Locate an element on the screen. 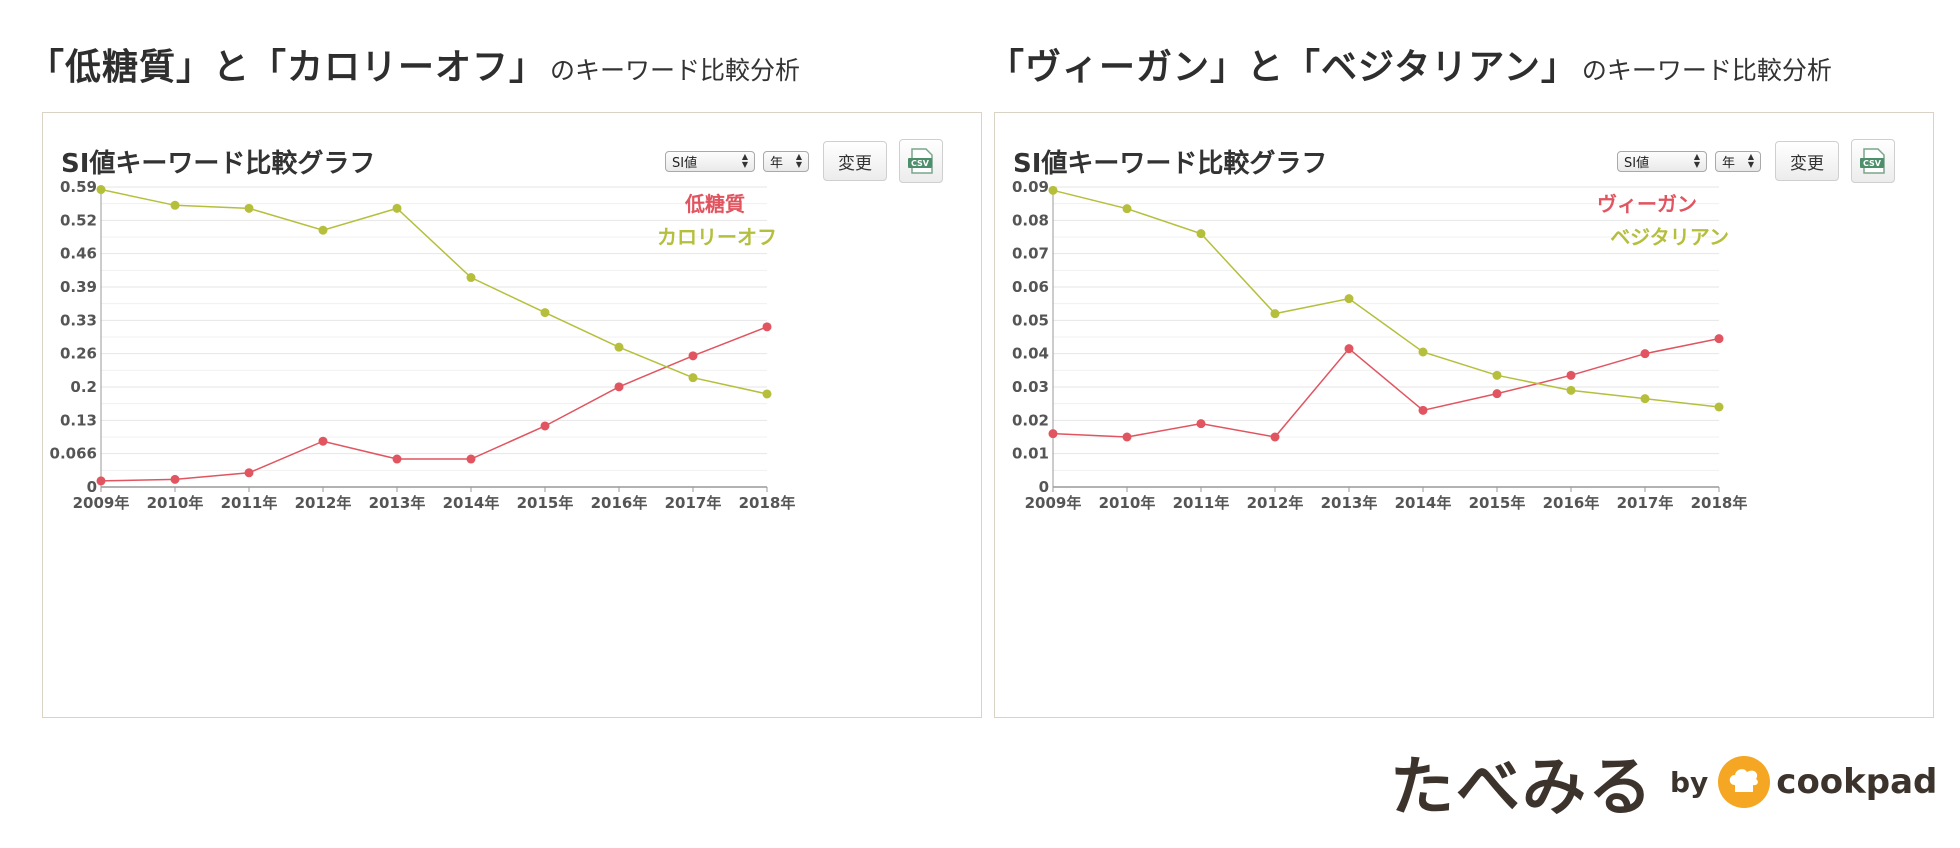 The image size is (1960, 848). y-tick-label: 0.26 is located at coordinates (78, 354).